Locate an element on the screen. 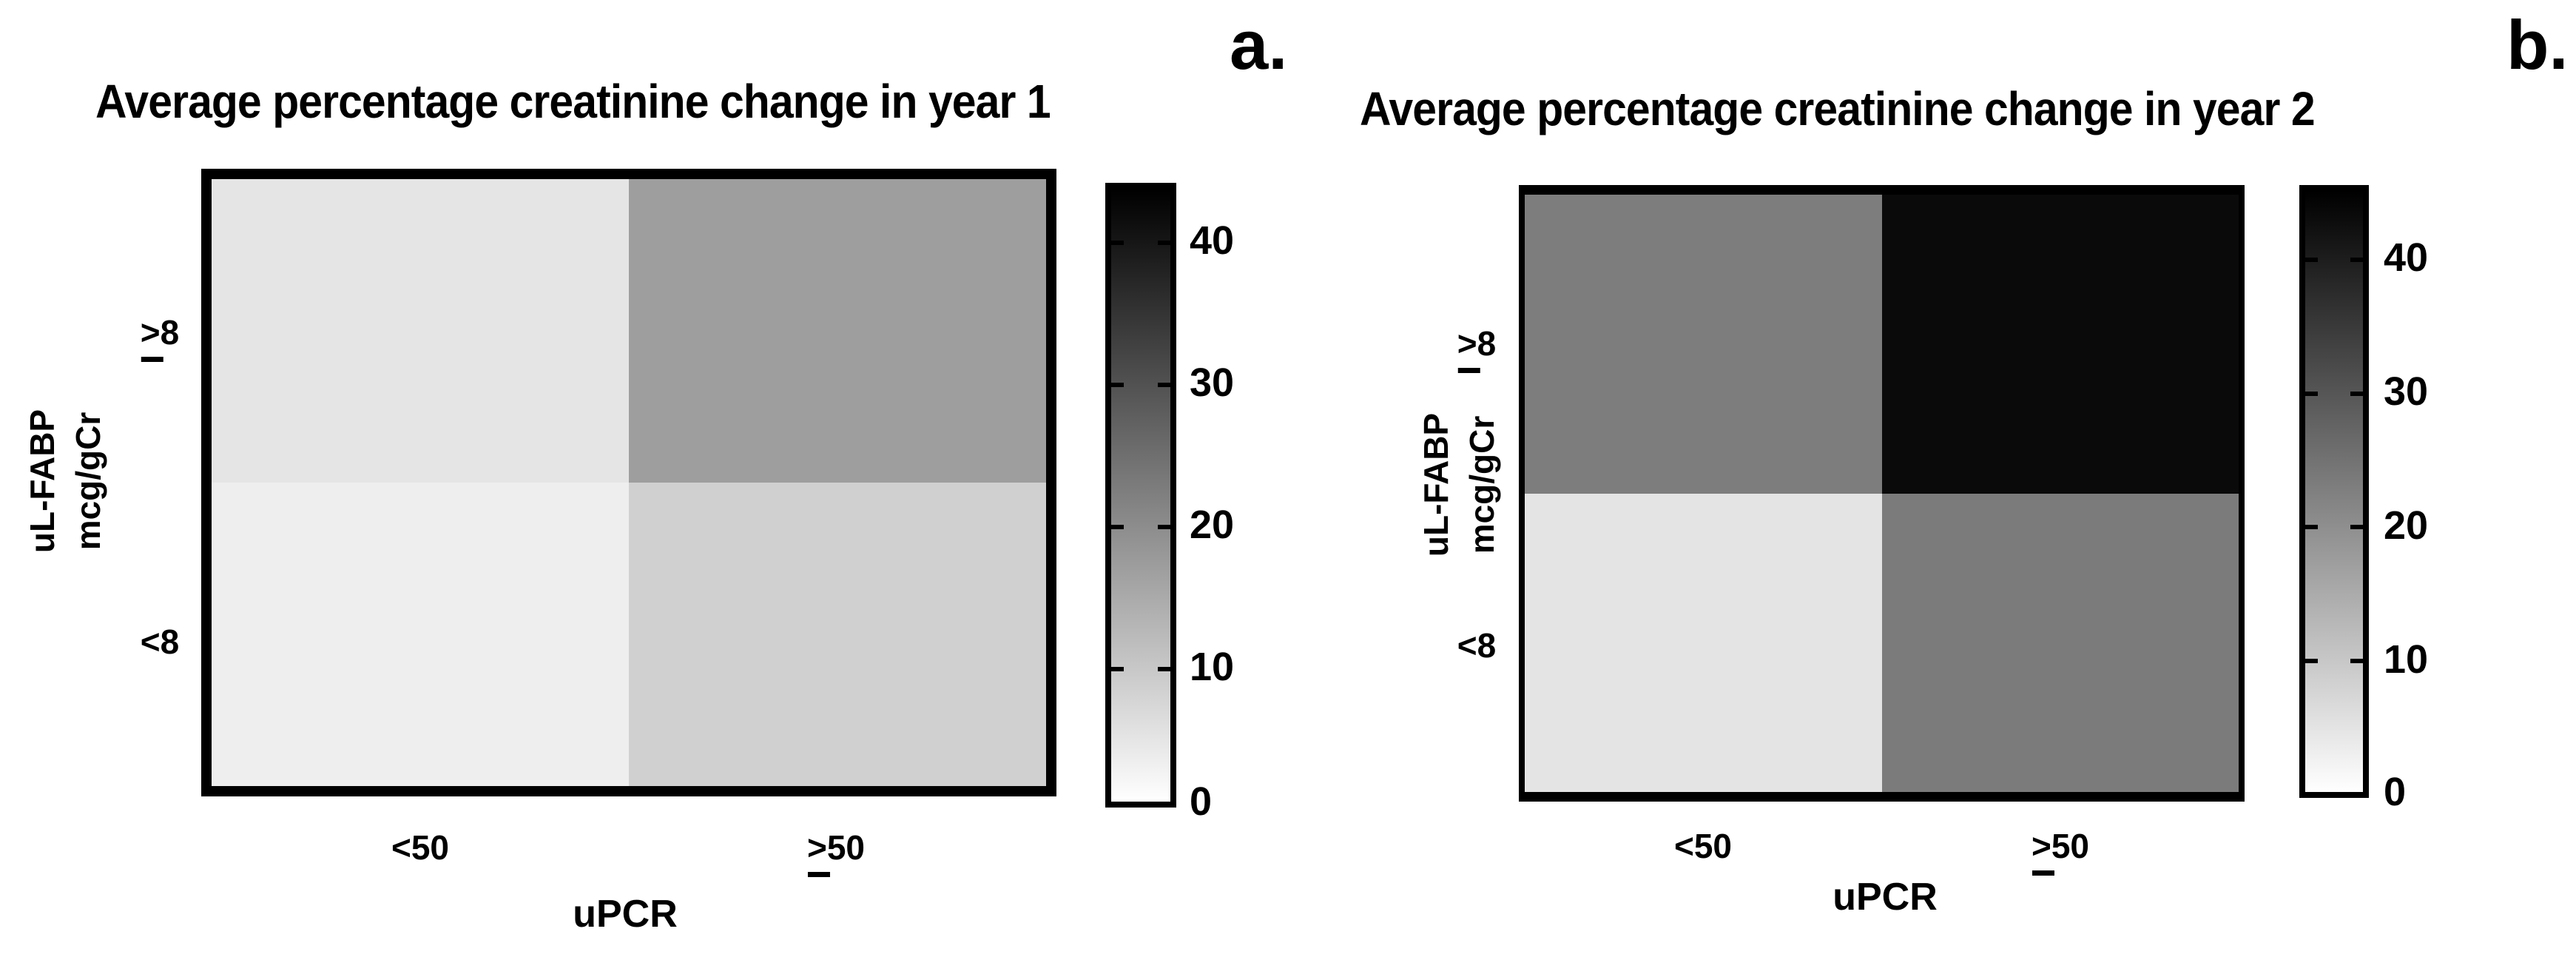 The image size is (2576, 960). panel-a-y-axis-label: uL-FABP mcg/gCr is located at coordinates (65, 481).